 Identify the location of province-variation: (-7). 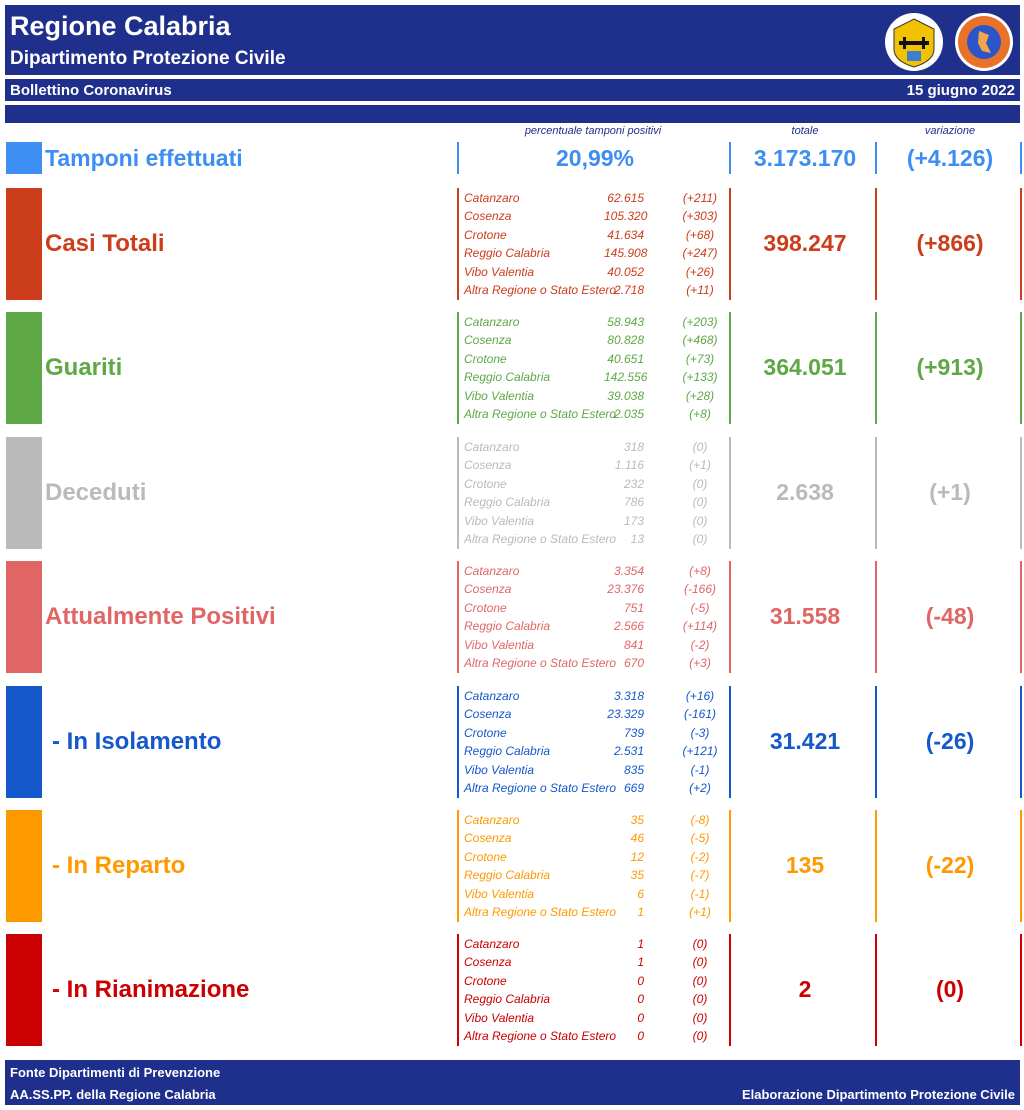
(700, 875).